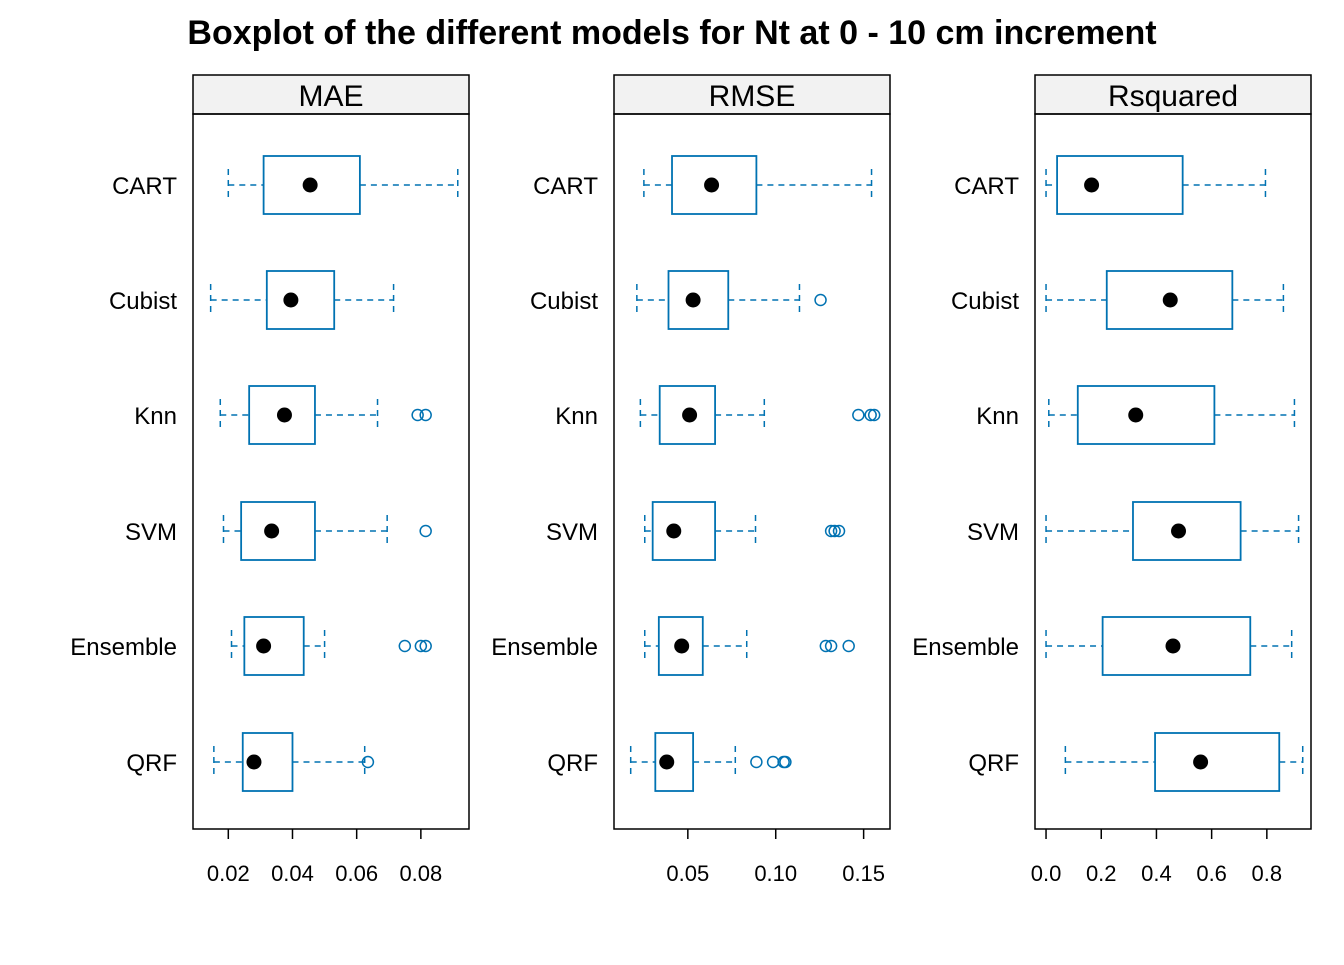 The width and height of the screenshot is (1344, 965). I want to click on mae-category-label: QRF, so click(151, 763).